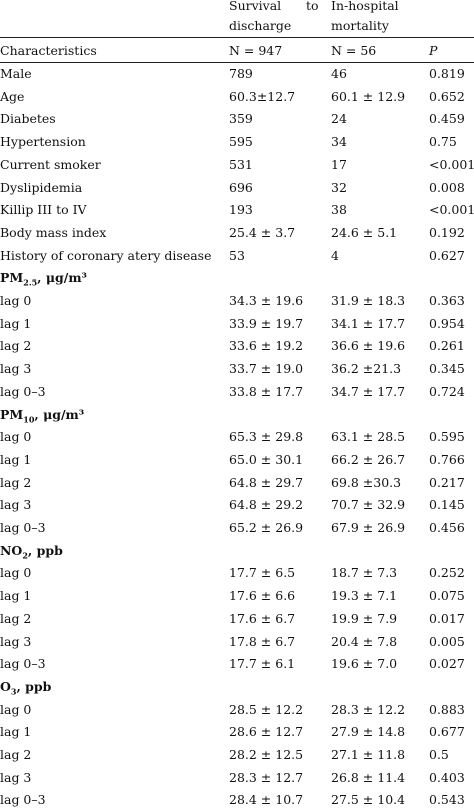 The width and height of the screenshot is (474, 811). I want to click on header-p-value: P, so click(433, 50).